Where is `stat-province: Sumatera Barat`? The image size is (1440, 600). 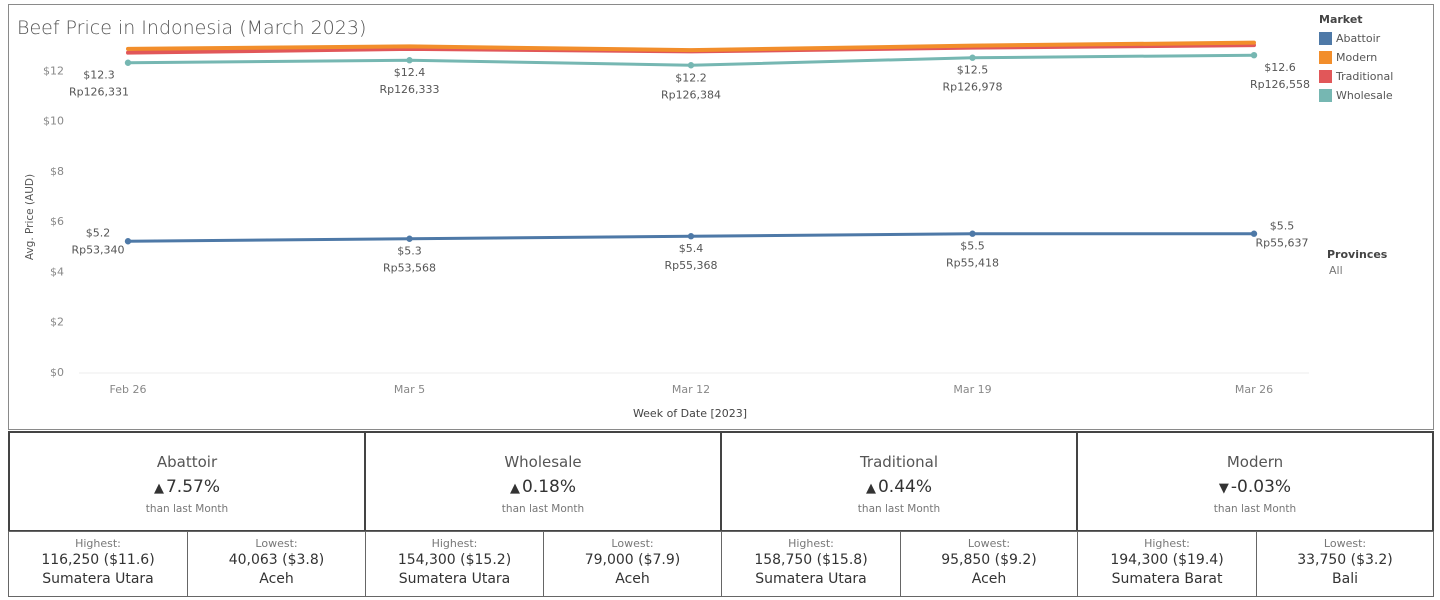
stat-province: Sumatera Barat is located at coordinates (1167, 579).